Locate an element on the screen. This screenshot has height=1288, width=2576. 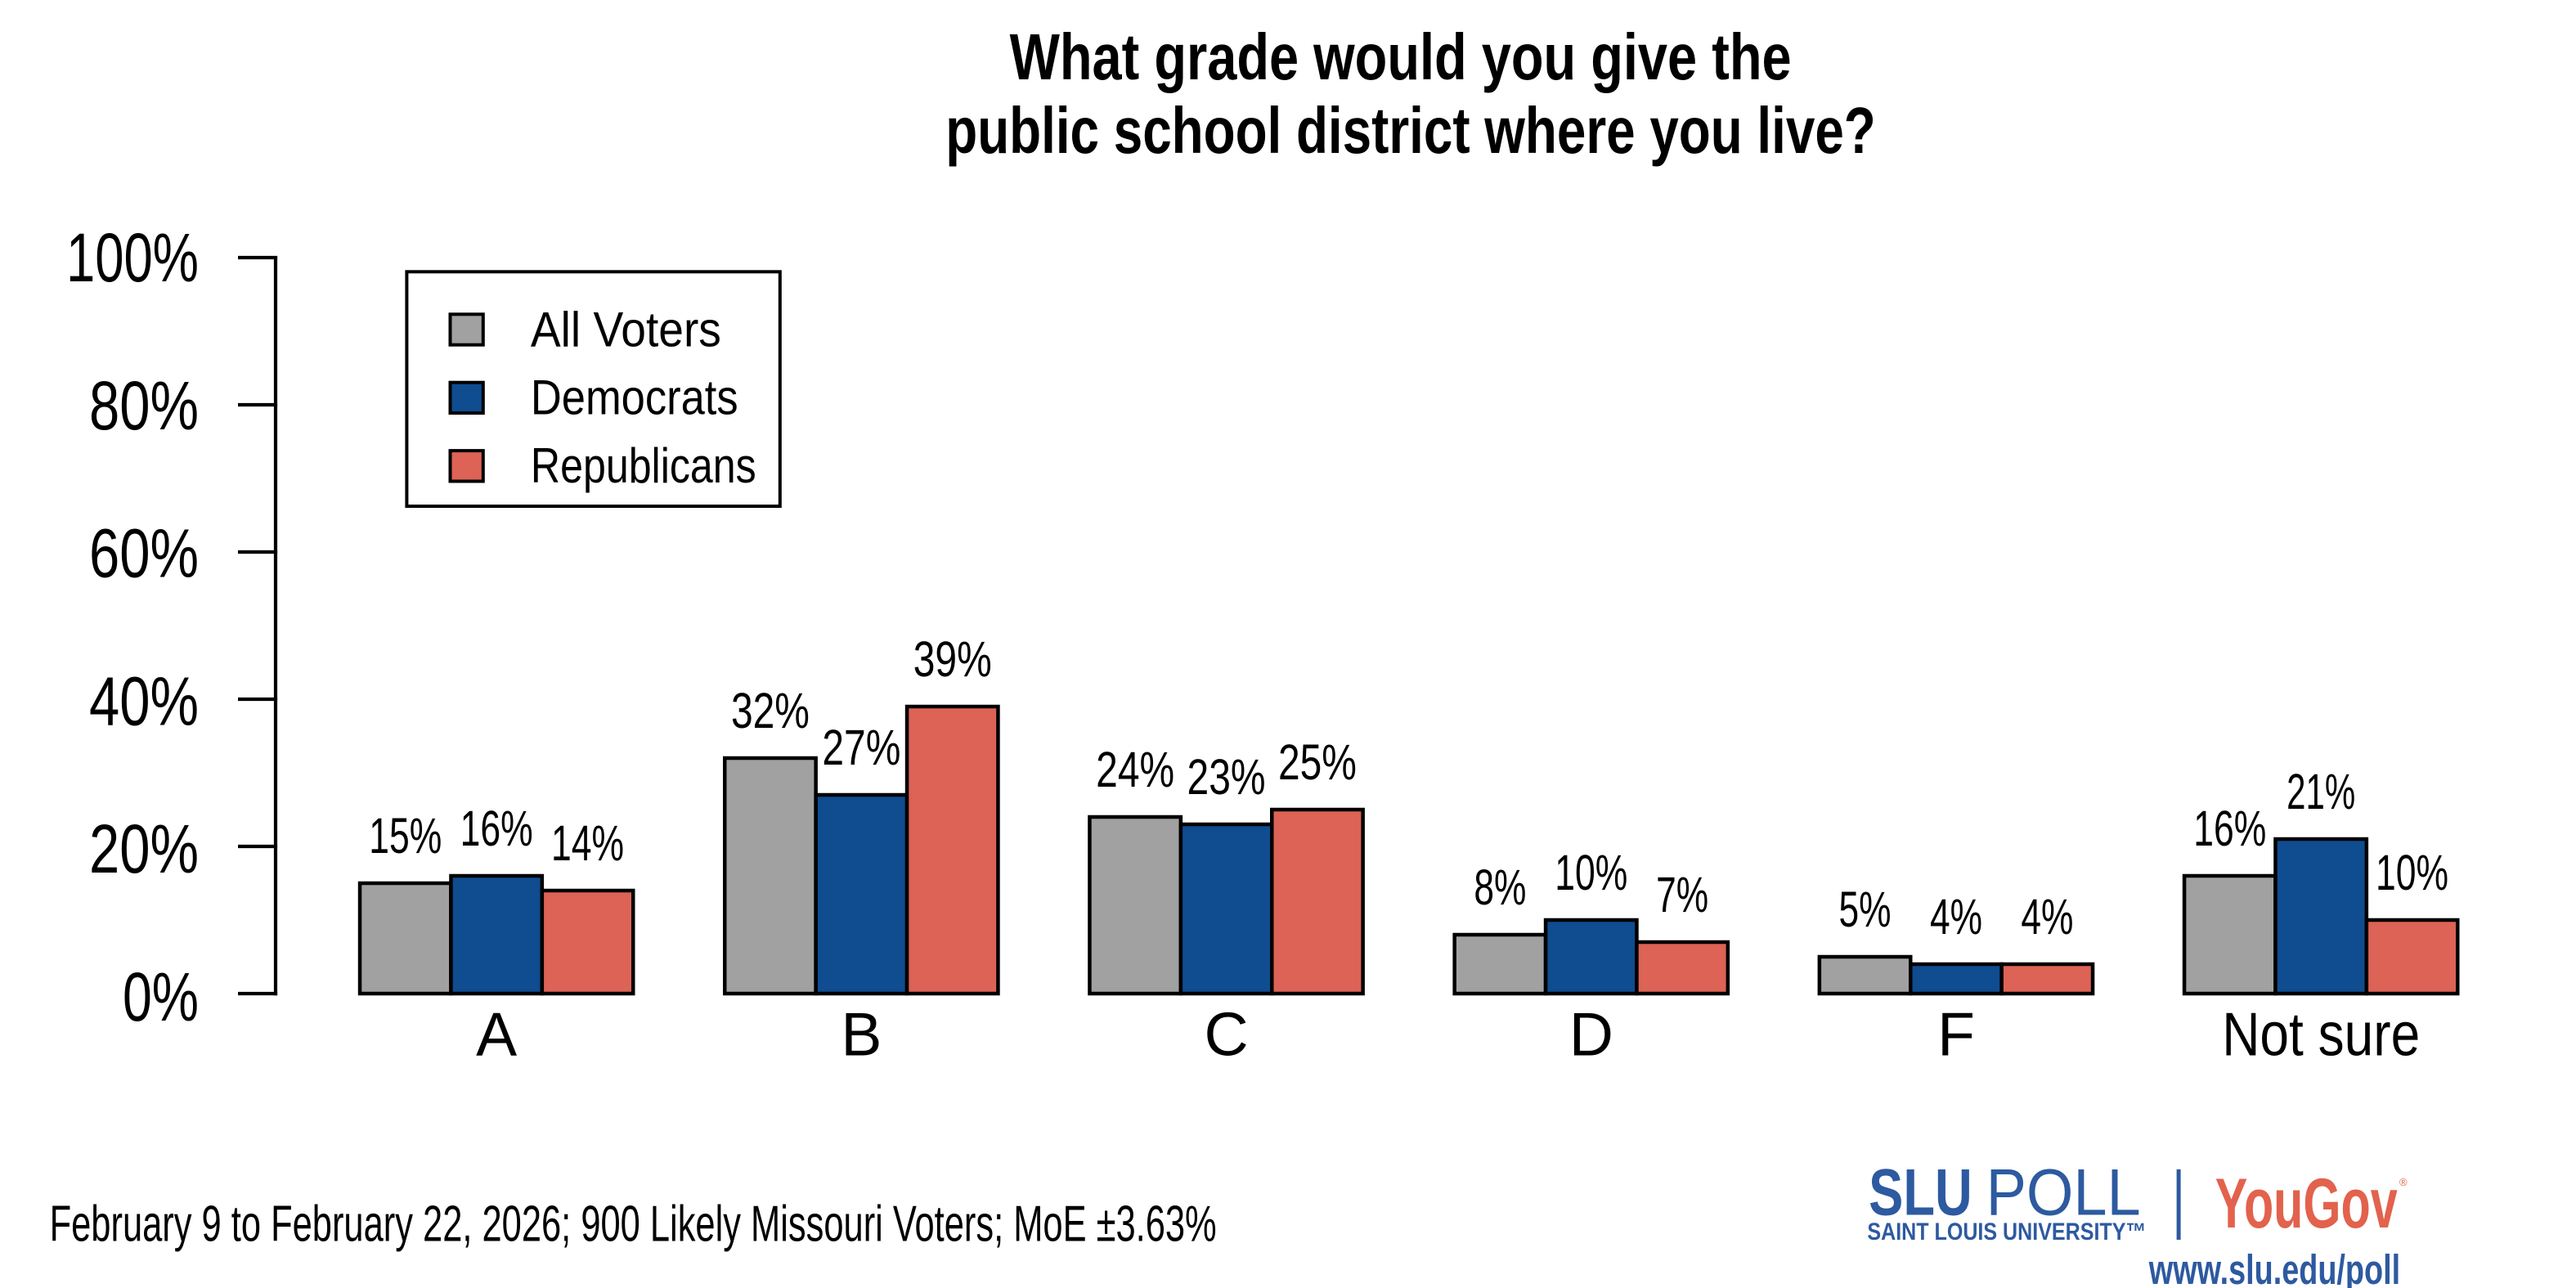
svg-text: Democrats is located at coordinates (634, 397).